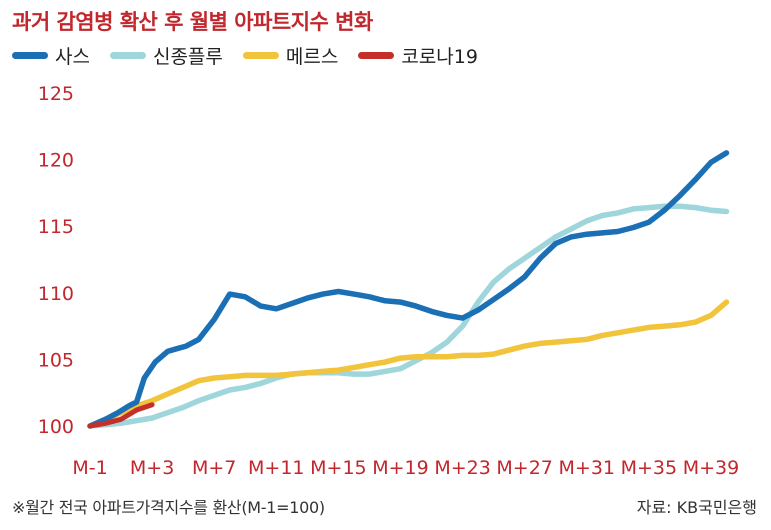 The image size is (771, 530). What do you see at coordinates (89, 468) in the screenshot?
I see `x-tick-label: M-1` at bounding box center [89, 468].